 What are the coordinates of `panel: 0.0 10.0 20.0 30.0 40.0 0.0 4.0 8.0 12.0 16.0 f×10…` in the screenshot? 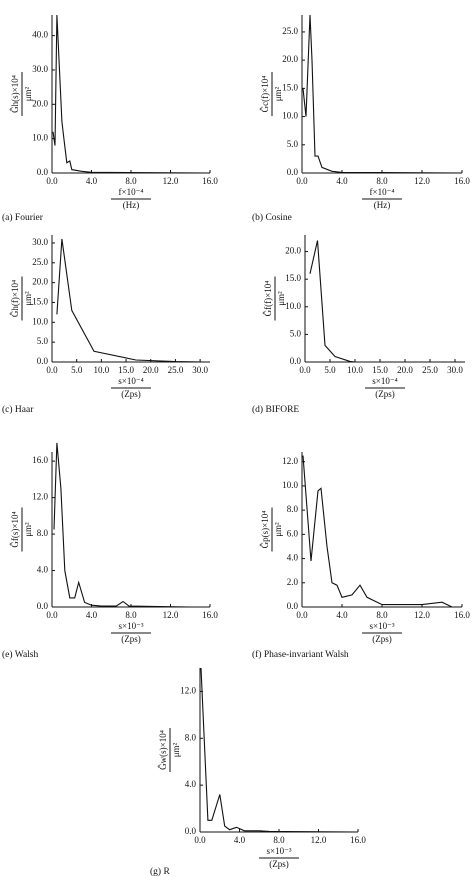 It's located at (110, 118).